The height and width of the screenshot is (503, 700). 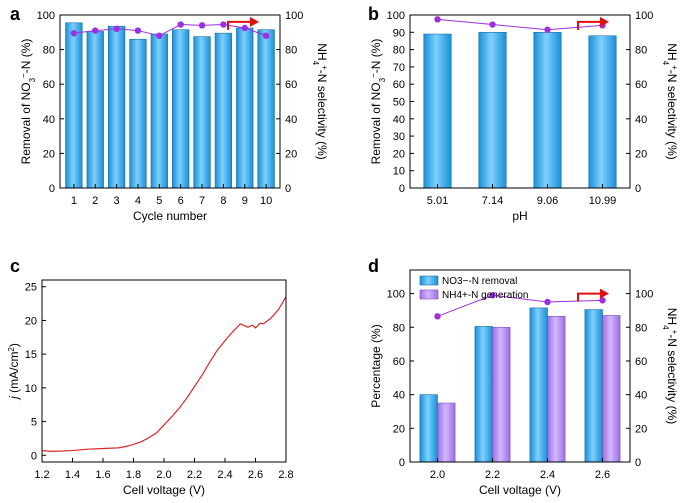 What do you see at coordinates (31, 389) in the screenshot?
I see `panel-c-ytick-label: 10` at bounding box center [31, 389].